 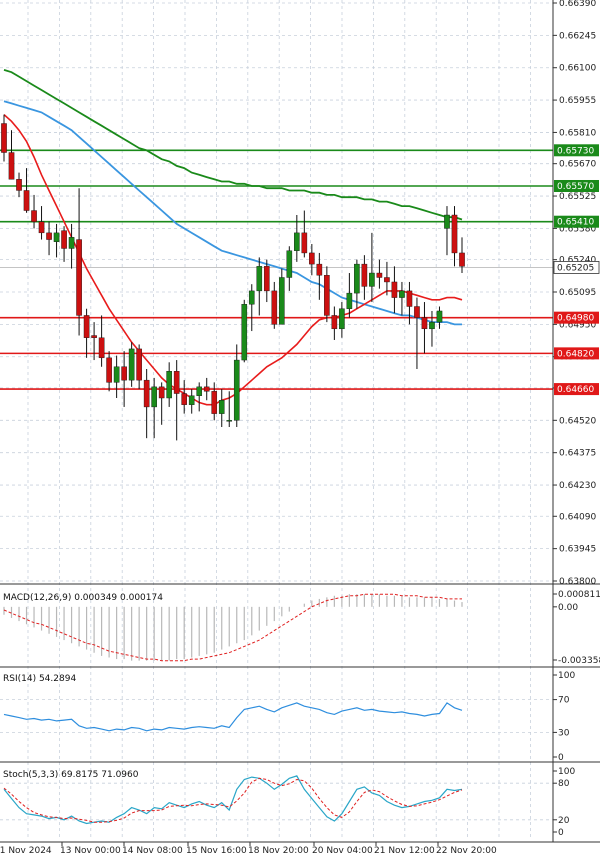 I want to click on macd-tick-label: 0.000811, so click(x=579, y=595).